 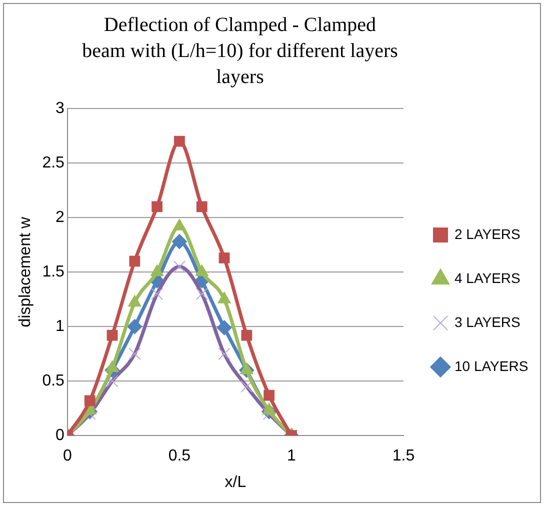 What do you see at coordinates (403, 456) in the screenshot?
I see `x-tick-label: 1.5` at bounding box center [403, 456].